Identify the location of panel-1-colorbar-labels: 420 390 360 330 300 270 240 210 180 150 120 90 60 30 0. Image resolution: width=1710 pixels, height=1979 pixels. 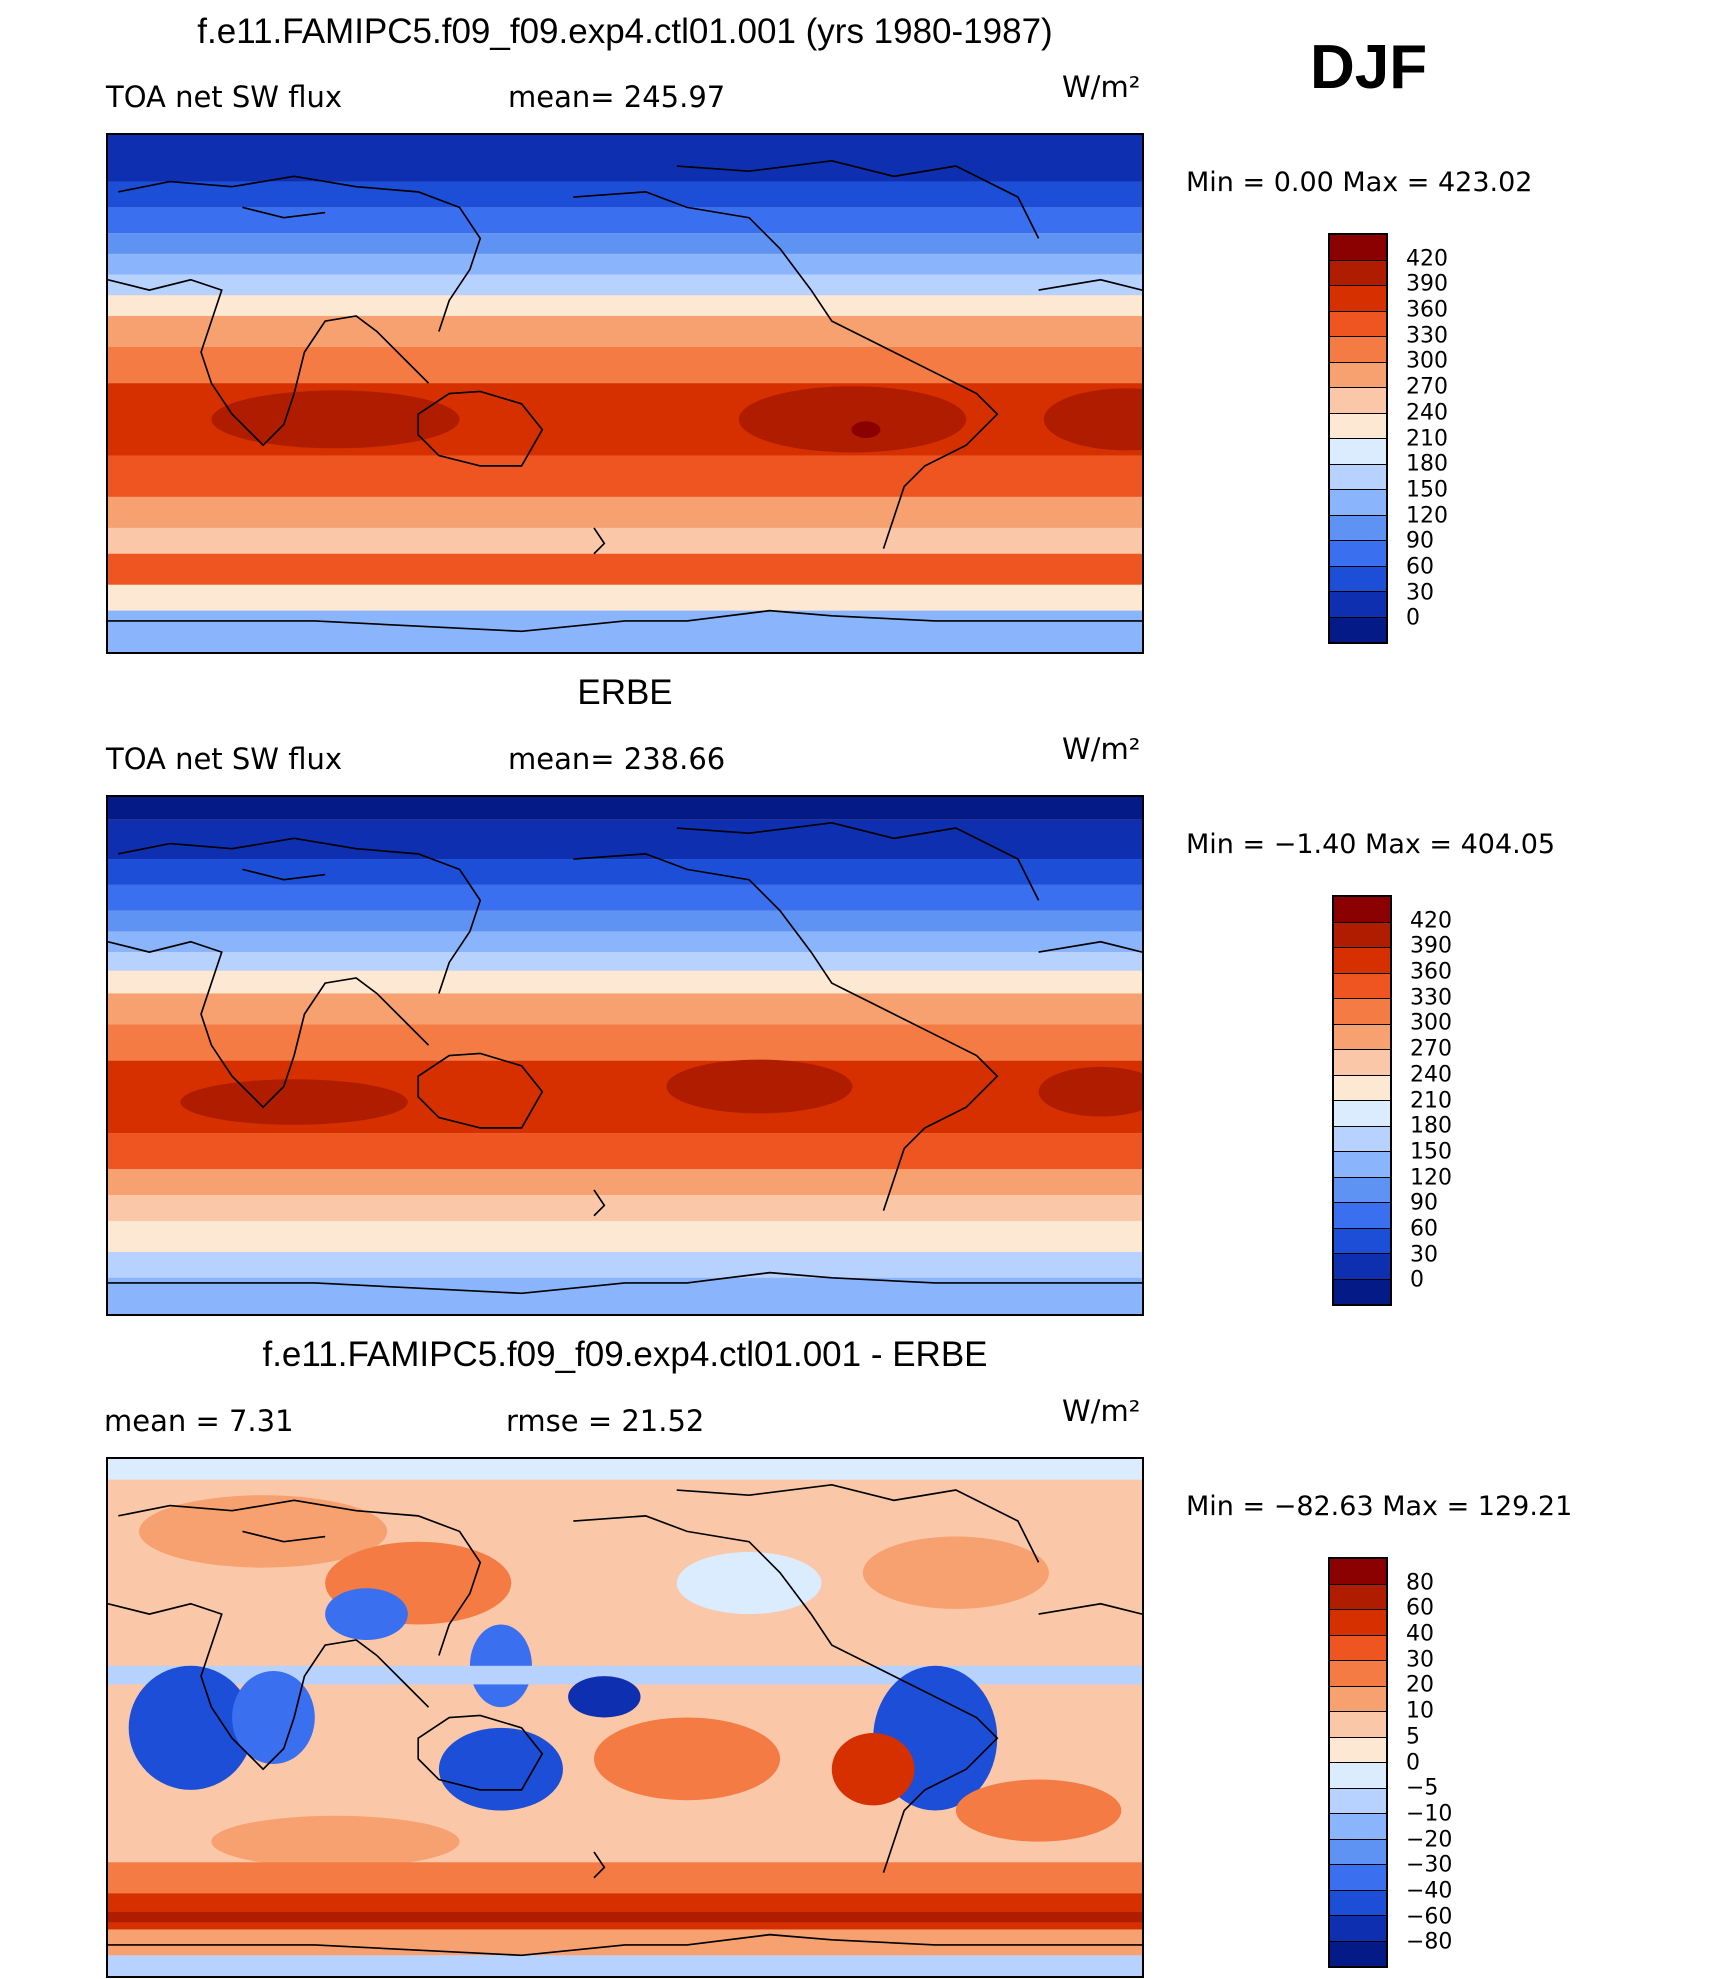
(1466, 438).